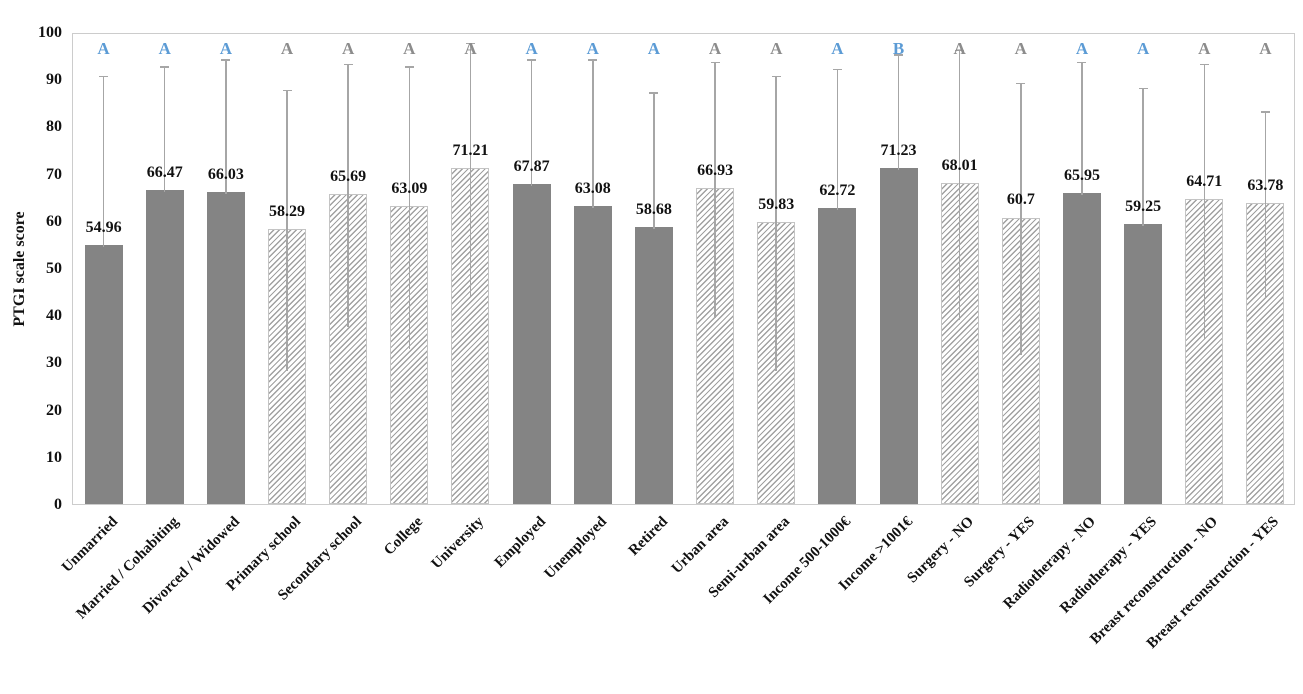 Image resolution: width=1303 pixels, height=694 pixels. What do you see at coordinates (89, 544) in the screenshot?
I see `x-category-label: Unmarried` at bounding box center [89, 544].